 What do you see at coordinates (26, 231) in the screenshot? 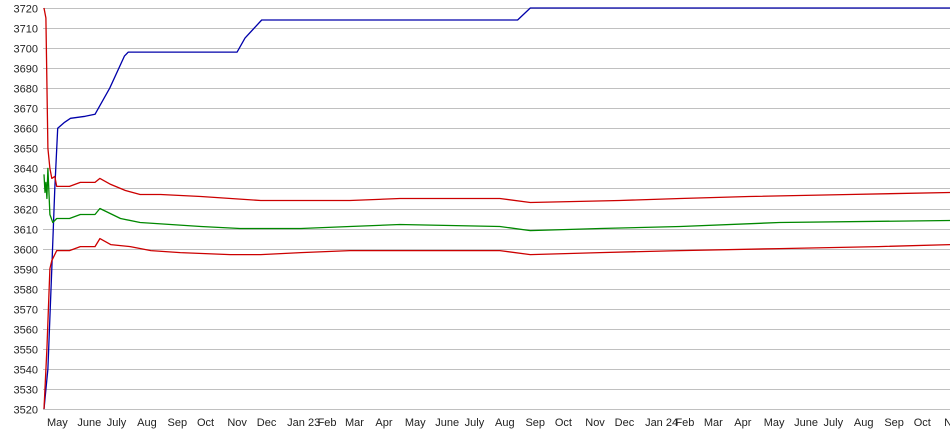
I see `y-tick-label: 3610` at bounding box center [26, 231].